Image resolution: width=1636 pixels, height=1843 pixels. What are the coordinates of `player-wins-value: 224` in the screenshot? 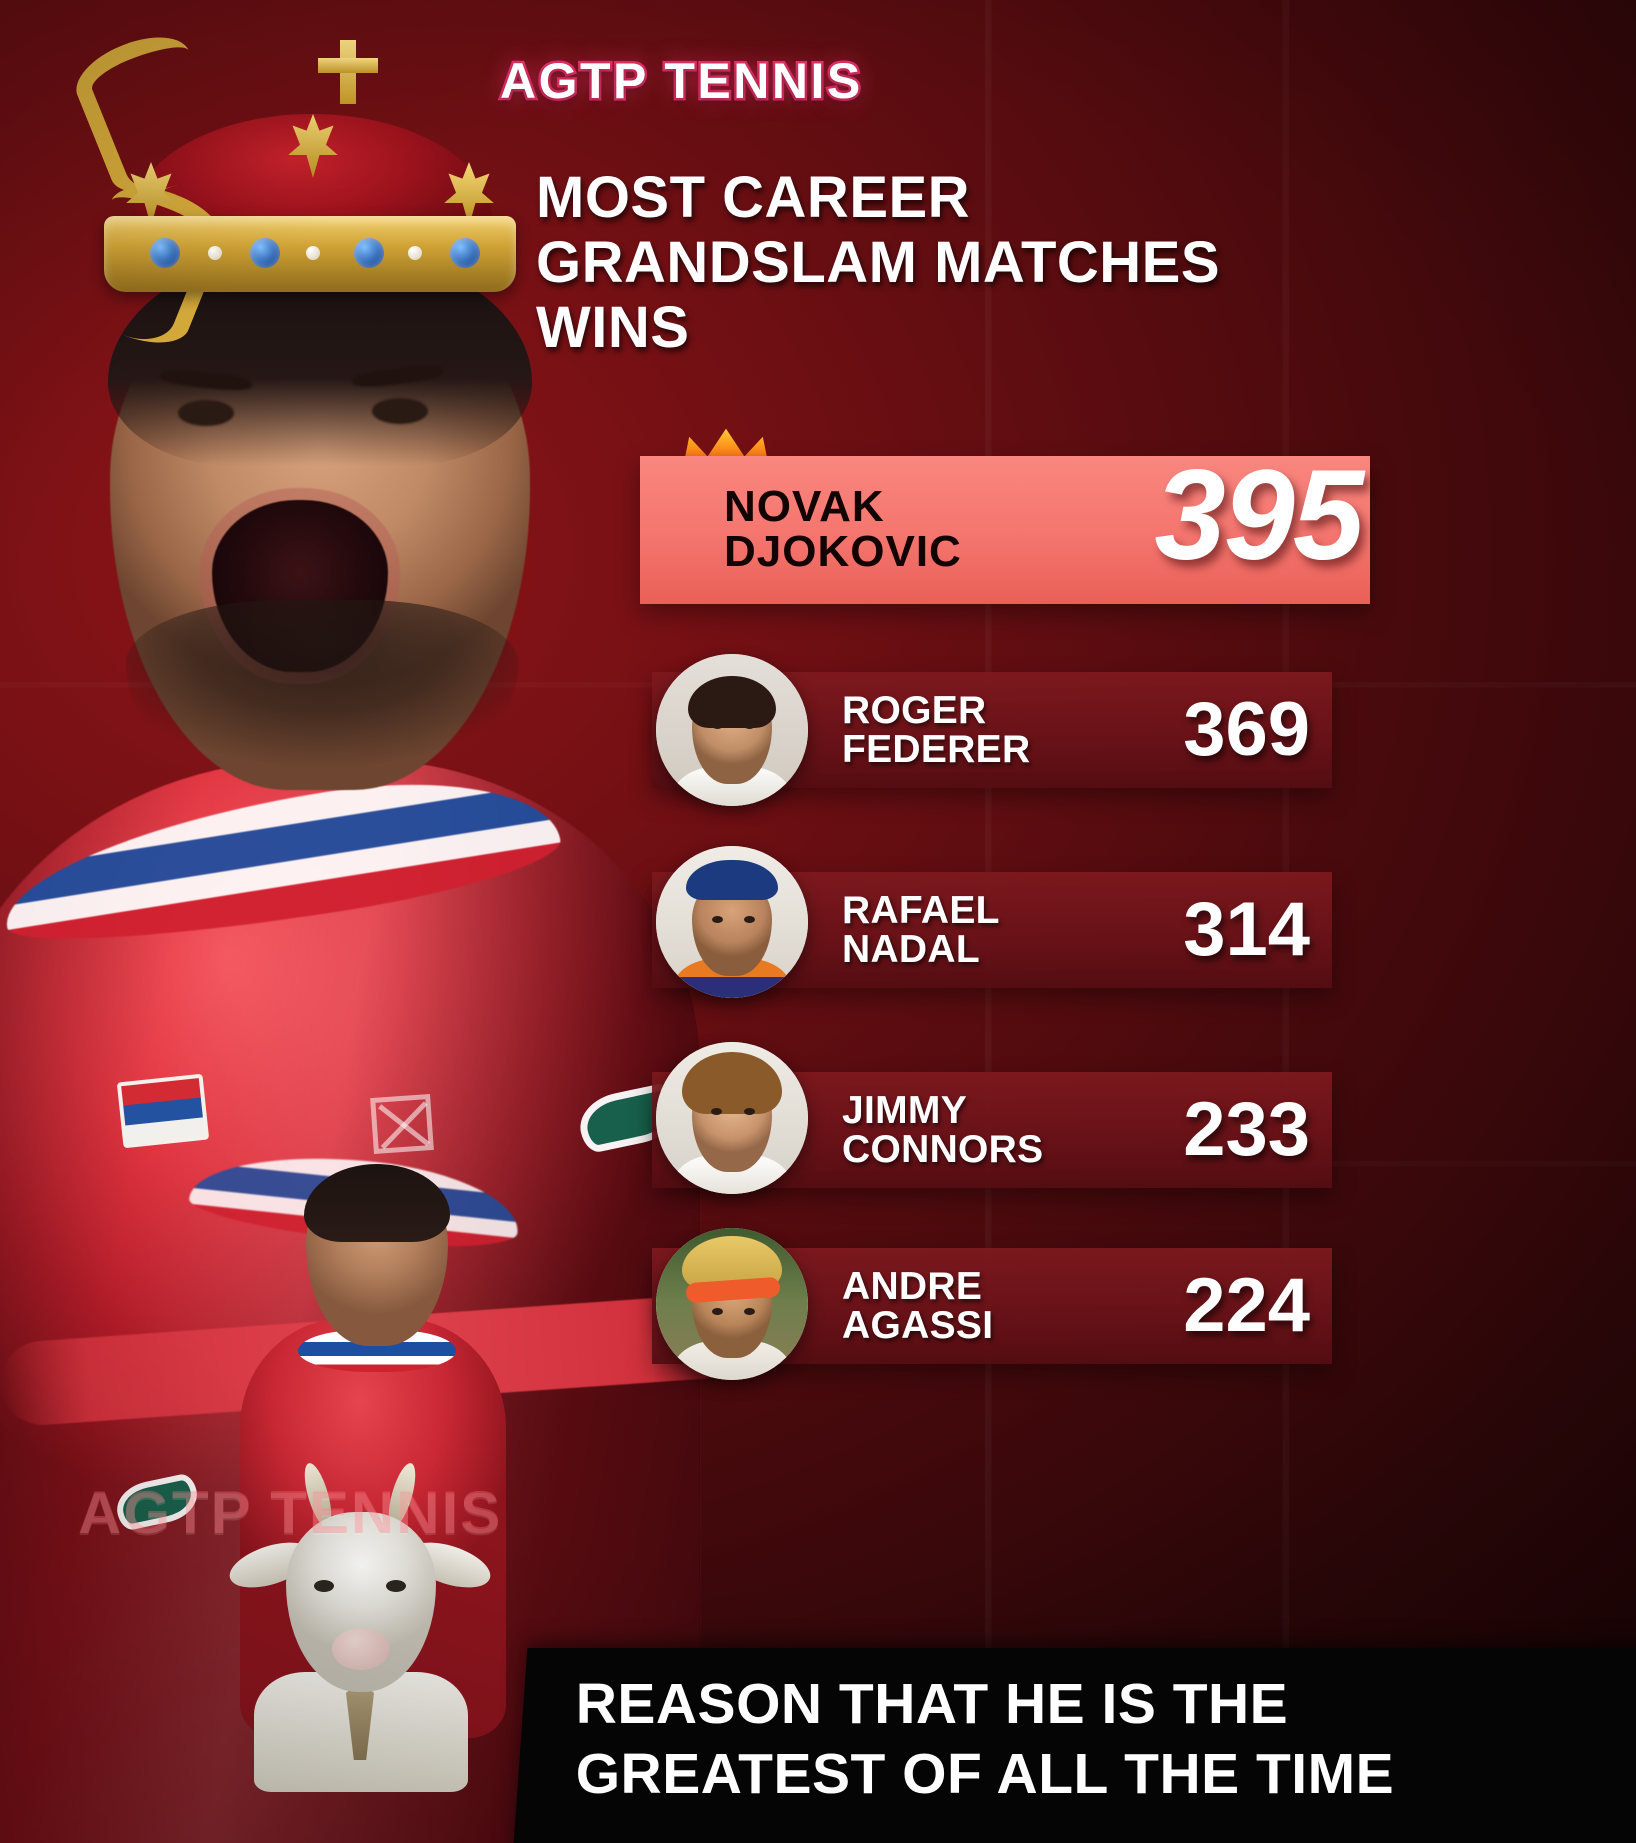 It's located at (1246, 1305).